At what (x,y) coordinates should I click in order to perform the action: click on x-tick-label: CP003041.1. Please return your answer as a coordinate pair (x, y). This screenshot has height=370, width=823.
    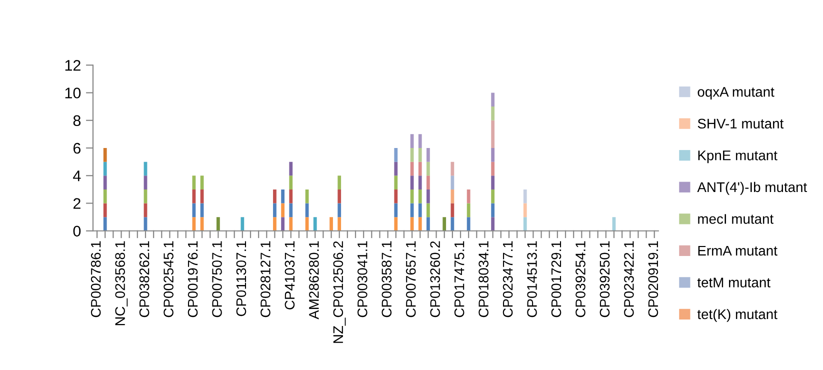
    Looking at the image, I should click on (362, 279).